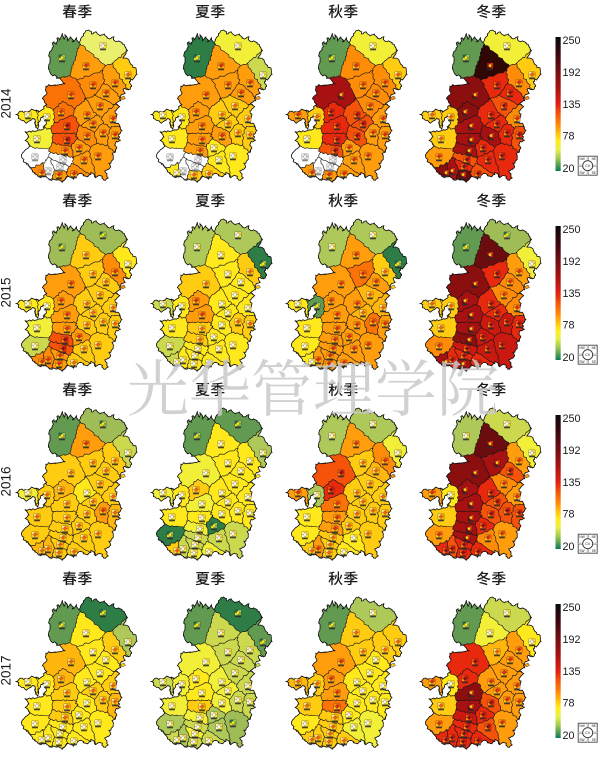 This screenshot has height=761, width=600. Describe the element at coordinates (7, 481) in the screenshot. I see `svg-text: 2016` at that location.